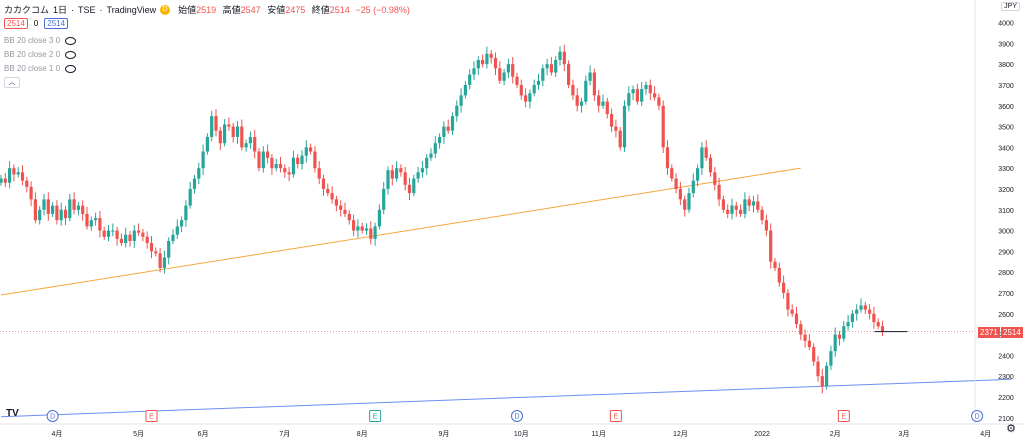  What do you see at coordinates (165, 9) in the screenshot?
I see `data-badge: D` at bounding box center [165, 9].